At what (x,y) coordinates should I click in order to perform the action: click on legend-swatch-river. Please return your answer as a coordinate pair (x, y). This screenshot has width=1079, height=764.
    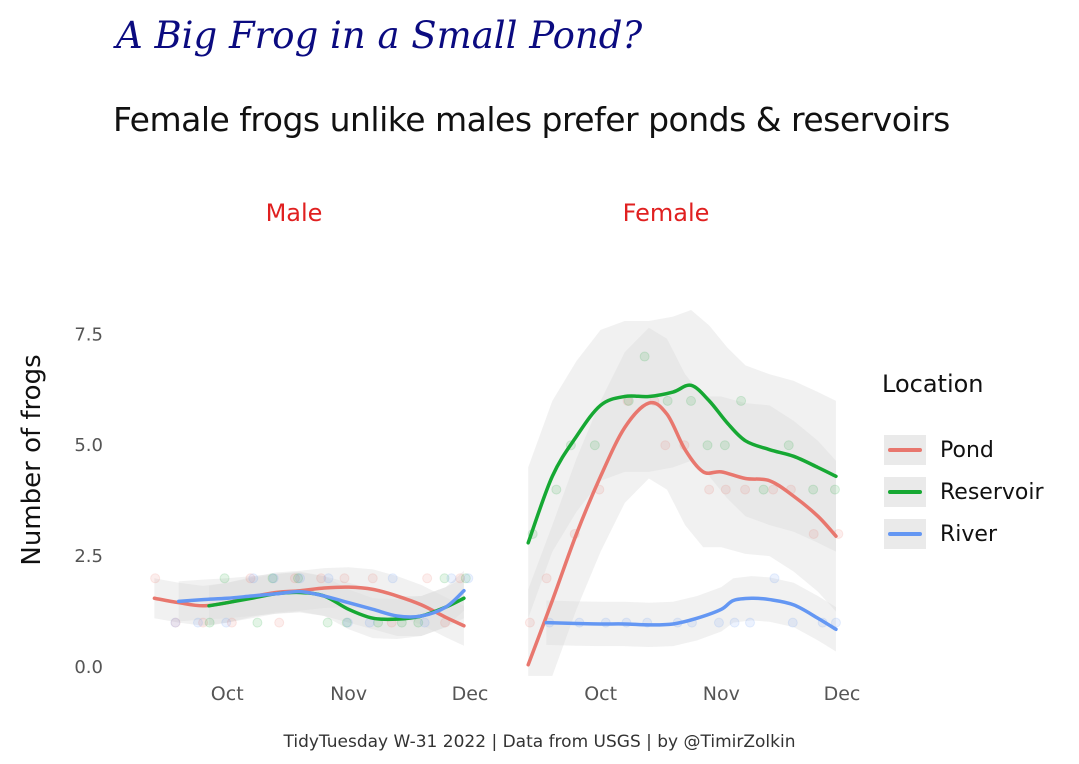
    Looking at the image, I should click on (905, 534).